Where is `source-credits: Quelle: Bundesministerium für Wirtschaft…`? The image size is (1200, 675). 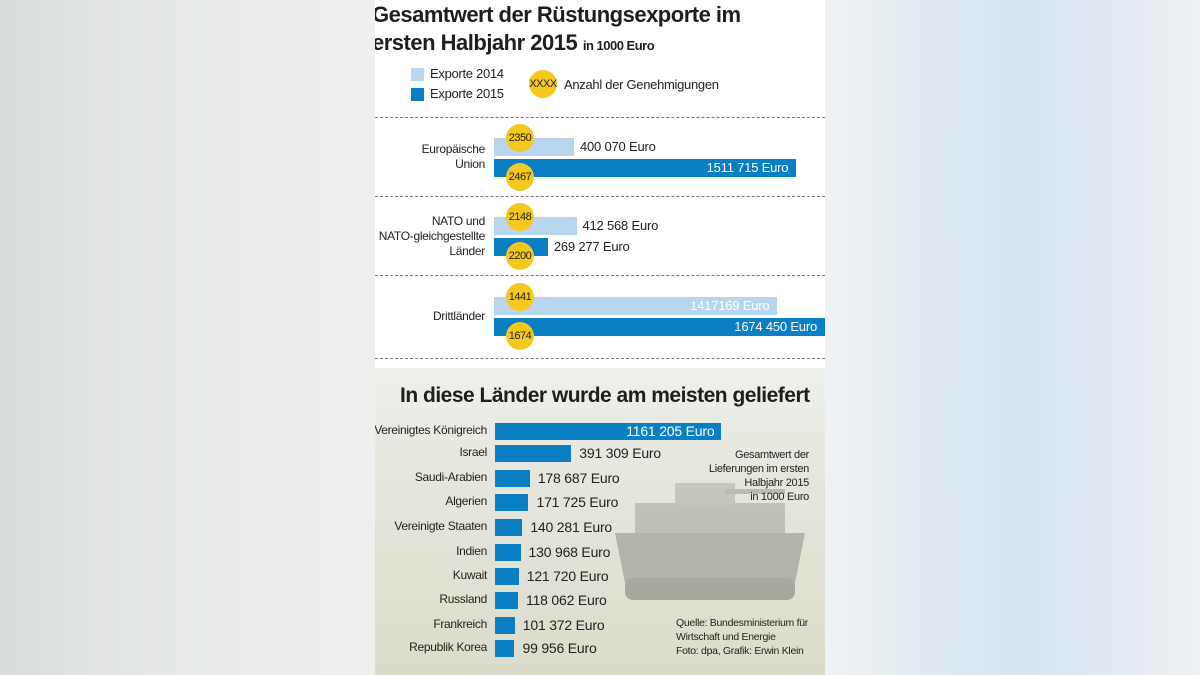
source-credits: Quelle: Bundesministerium für Wirtschaft… is located at coordinates (742, 637).